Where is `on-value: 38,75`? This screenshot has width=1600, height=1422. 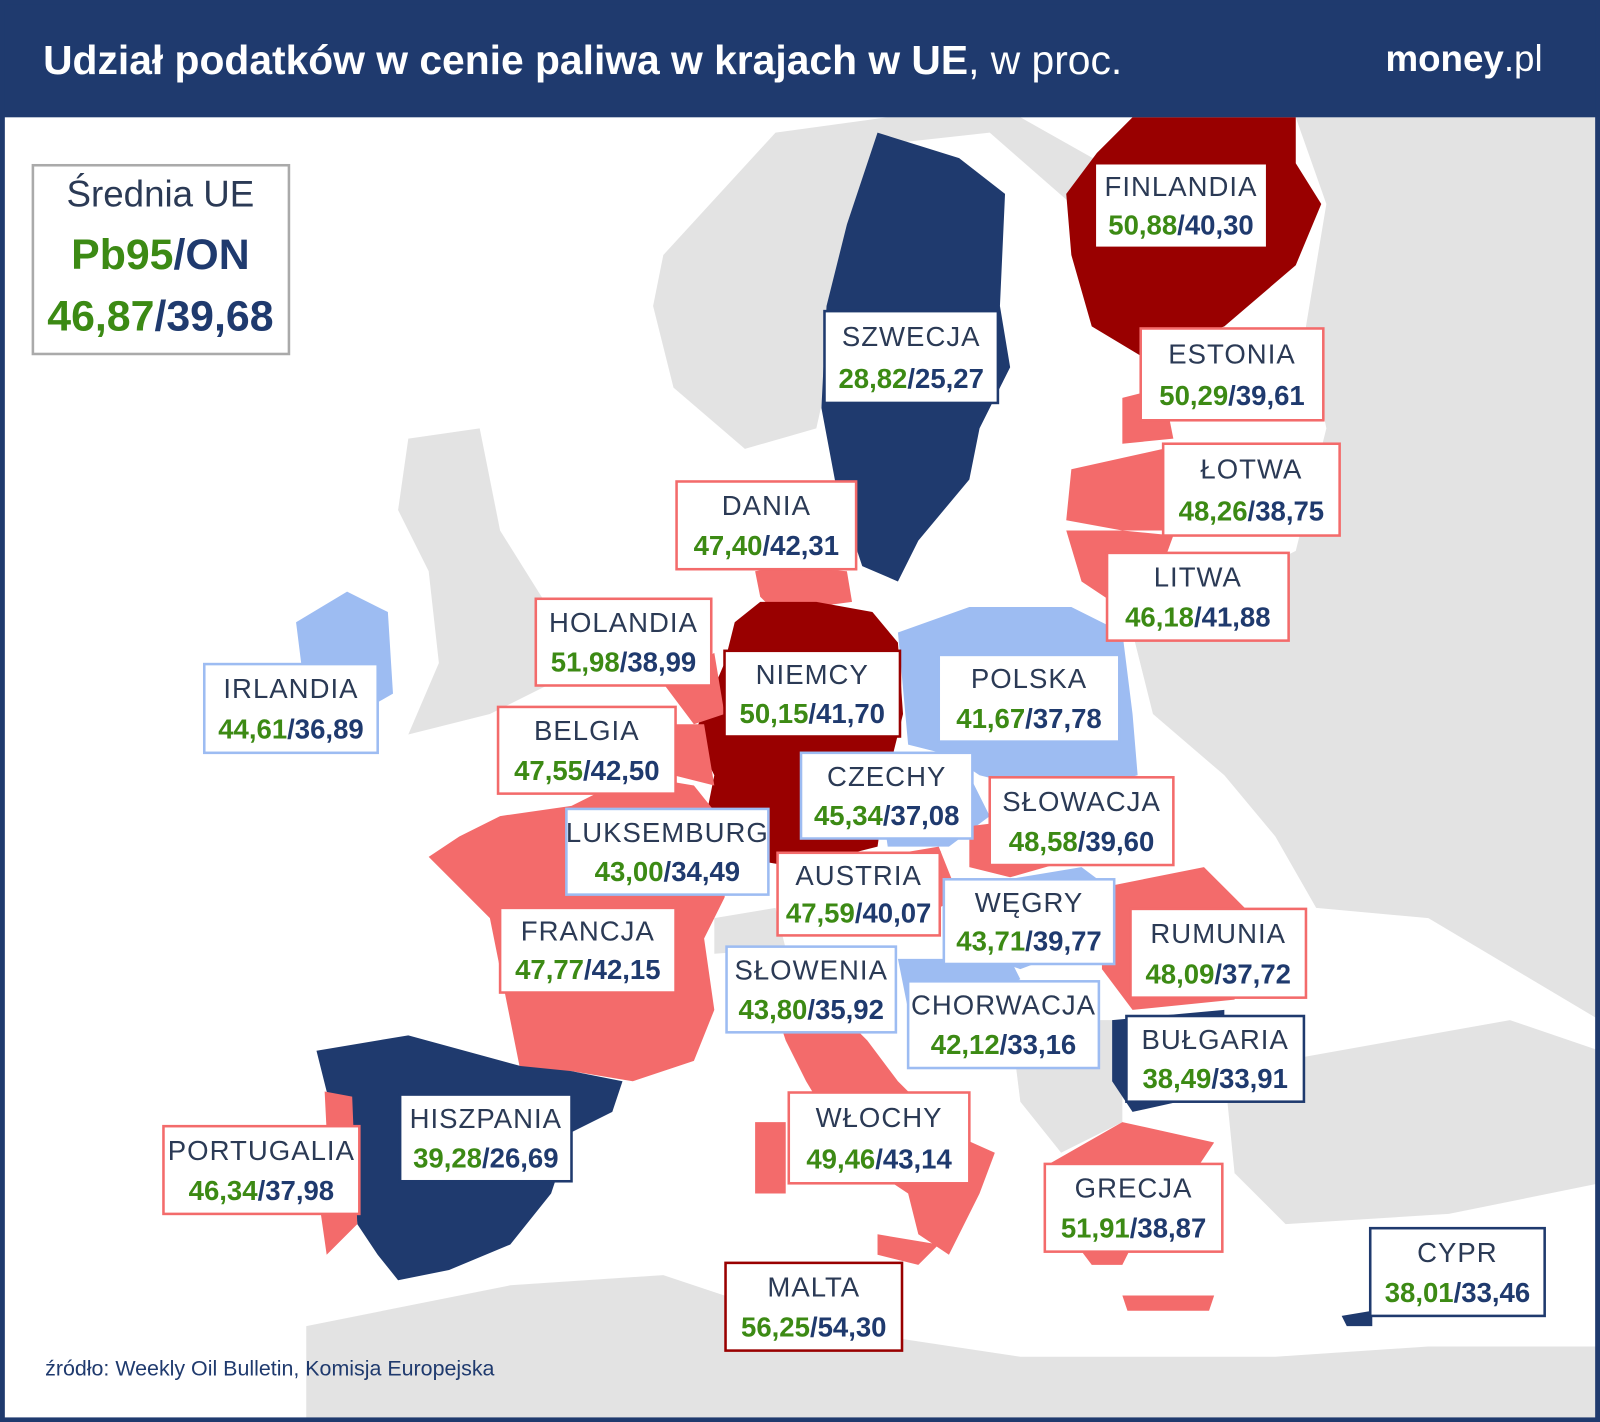
on-value: 38,75 is located at coordinates (1289, 511).